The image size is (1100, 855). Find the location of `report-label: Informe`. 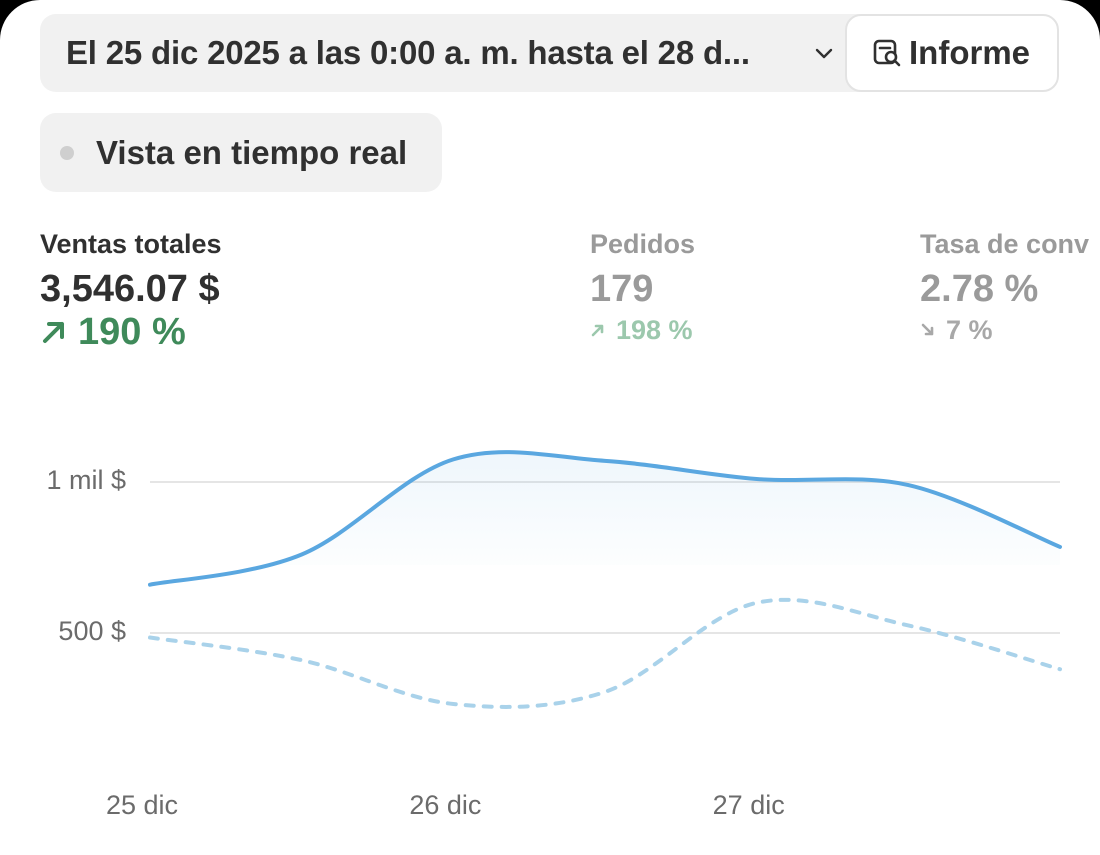

report-label: Informe is located at coordinates (970, 52).